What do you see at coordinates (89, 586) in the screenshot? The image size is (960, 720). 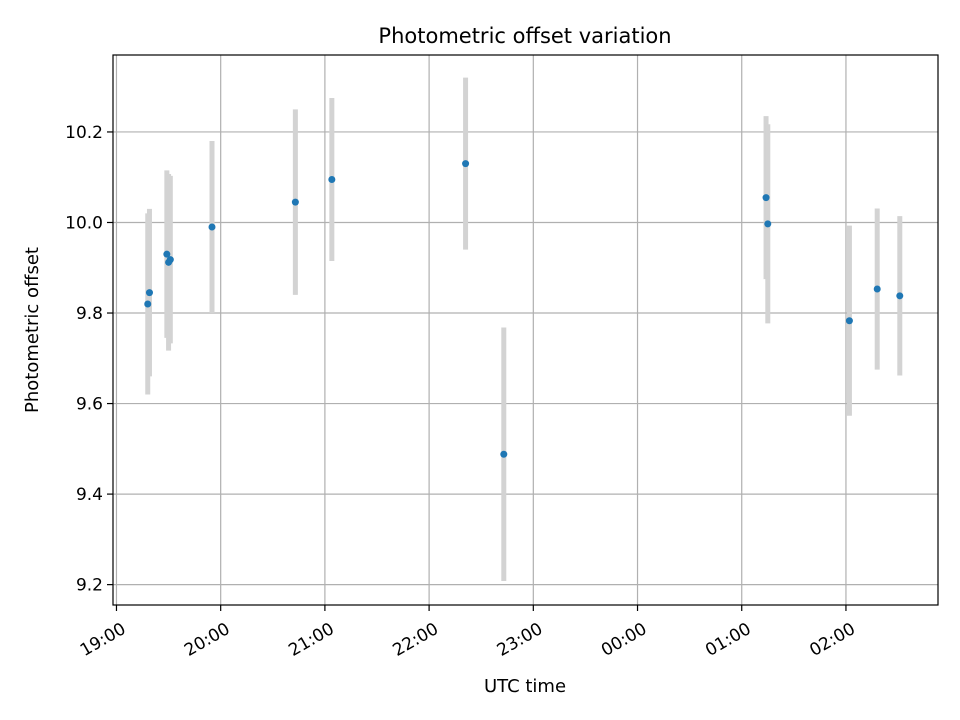 I see `y-tick-label: 9.2` at bounding box center [89, 586].